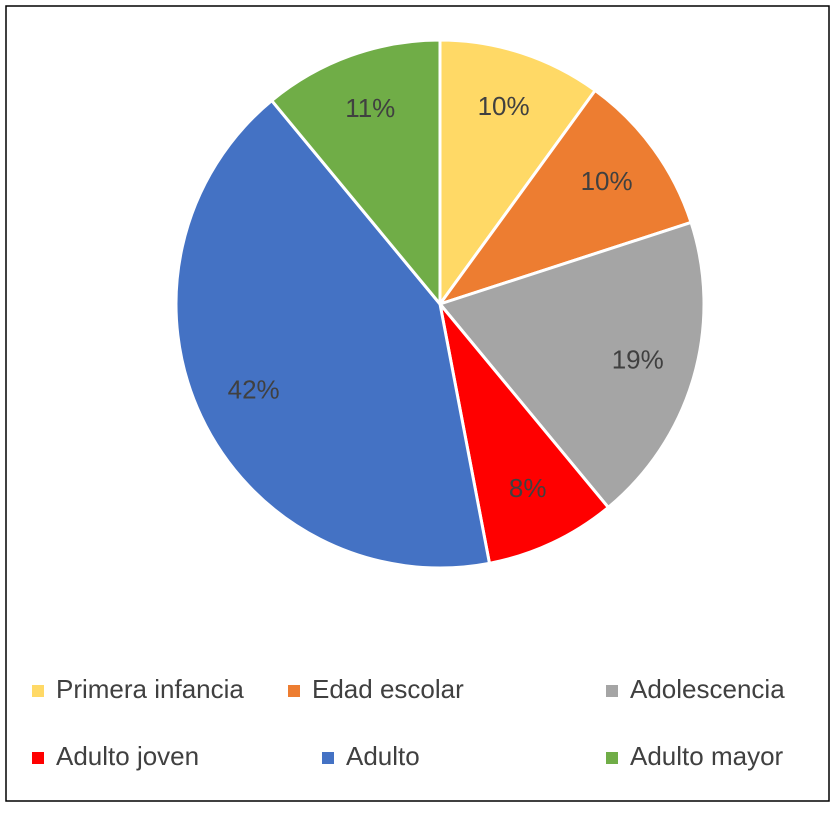 The width and height of the screenshot is (836, 813). Describe the element at coordinates (254, 390) in the screenshot. I see `data-label: 42%` at that location.